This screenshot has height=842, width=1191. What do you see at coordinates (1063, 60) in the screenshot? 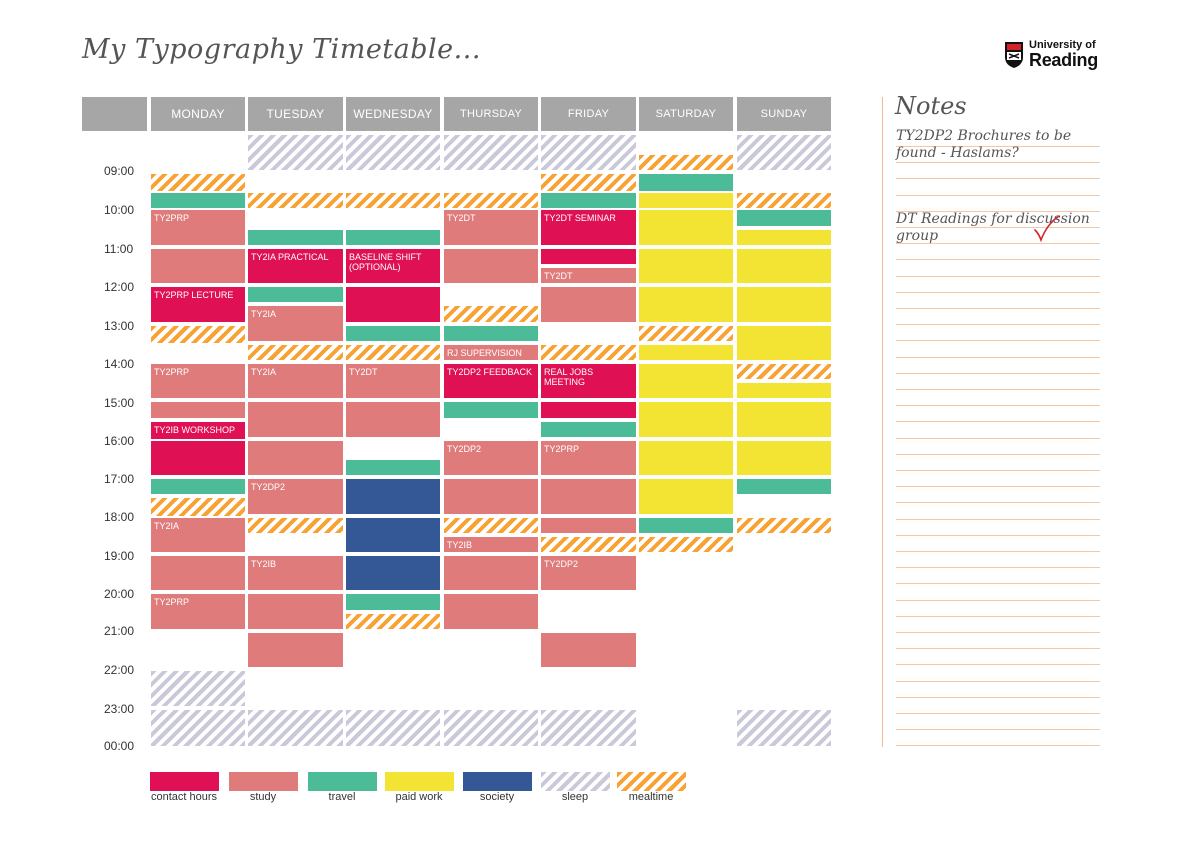
I see `logo-line2: Reading` at bounding box center [1063, 60].